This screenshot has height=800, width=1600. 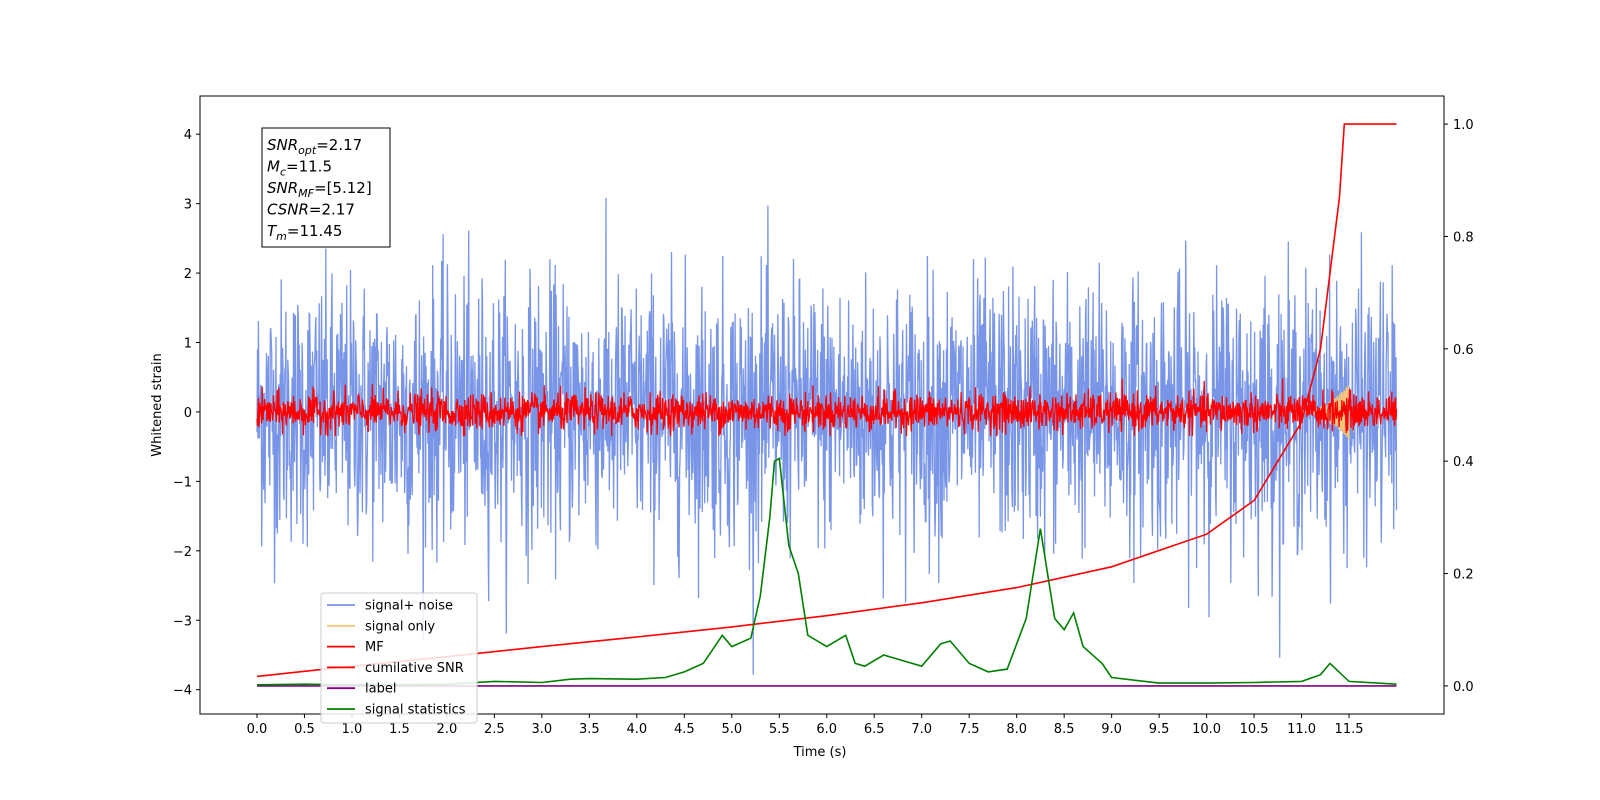 I want to click on annotation-box, so click(x=326, y=187).